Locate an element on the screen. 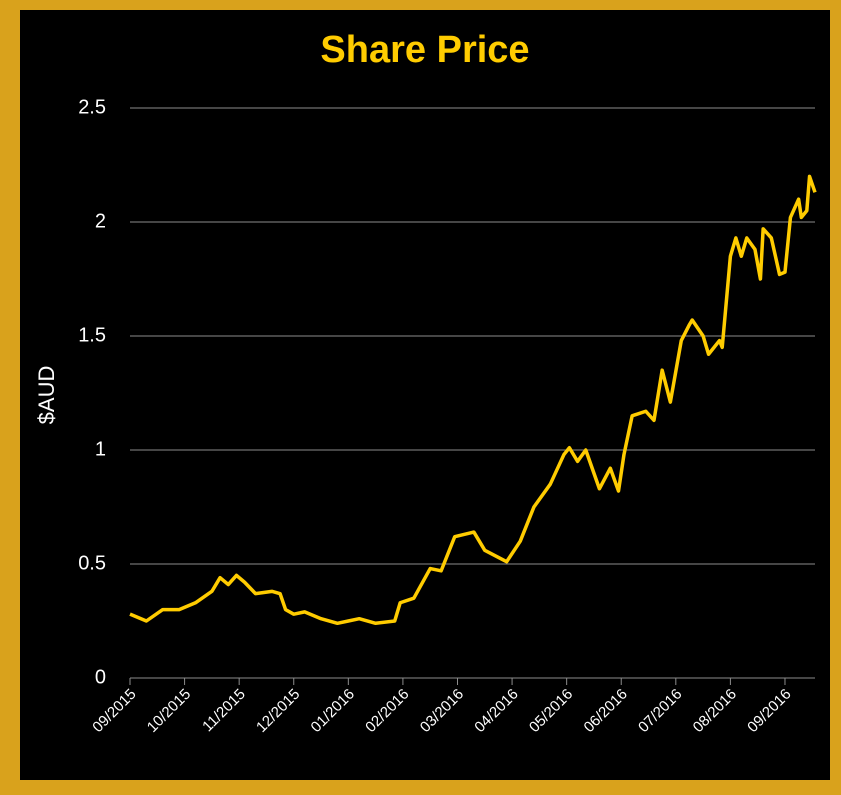 Image resolution: width=841 pixels, height=795 pixels. y-tick-label: 0.5 is located at coordinates (92, 563).